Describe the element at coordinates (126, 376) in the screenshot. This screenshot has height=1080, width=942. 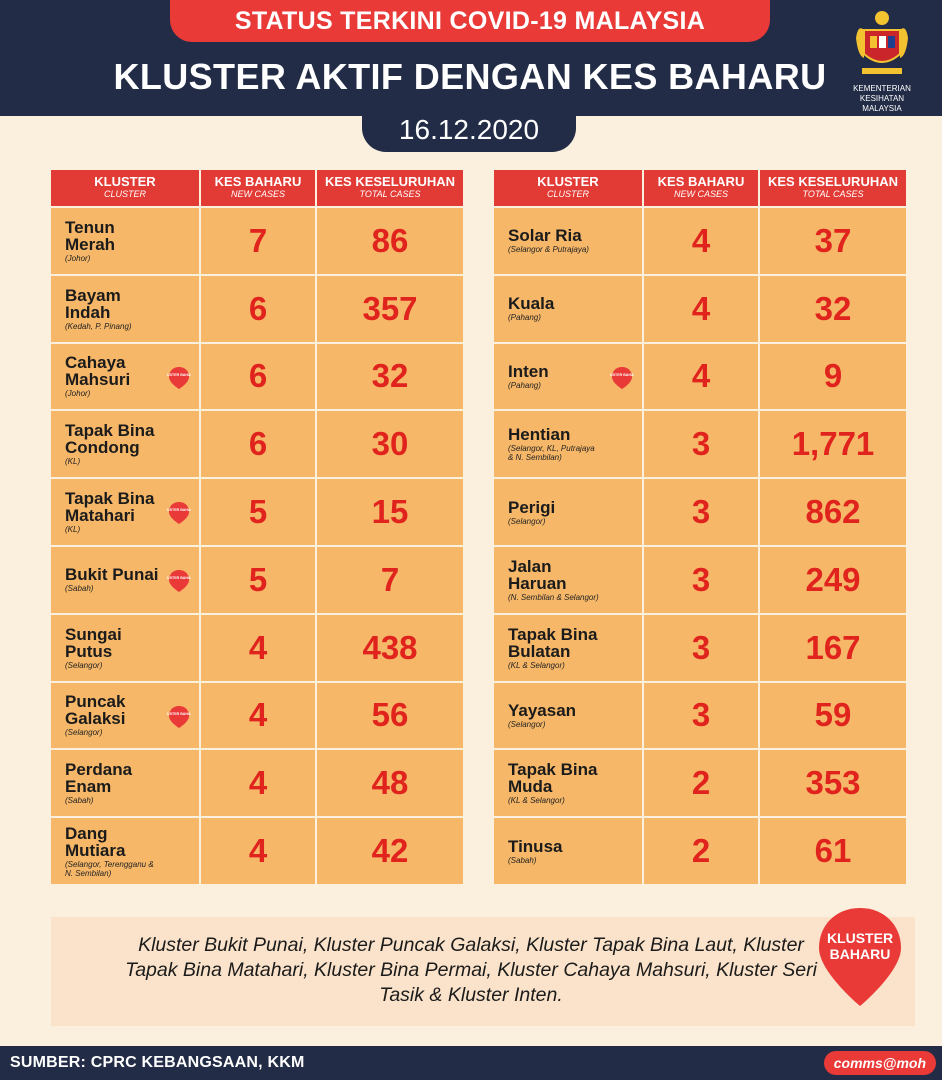
I see `cluster-cell: Cahaya Mahsuri(Johor) KLUSTER BAHARU` at that location.